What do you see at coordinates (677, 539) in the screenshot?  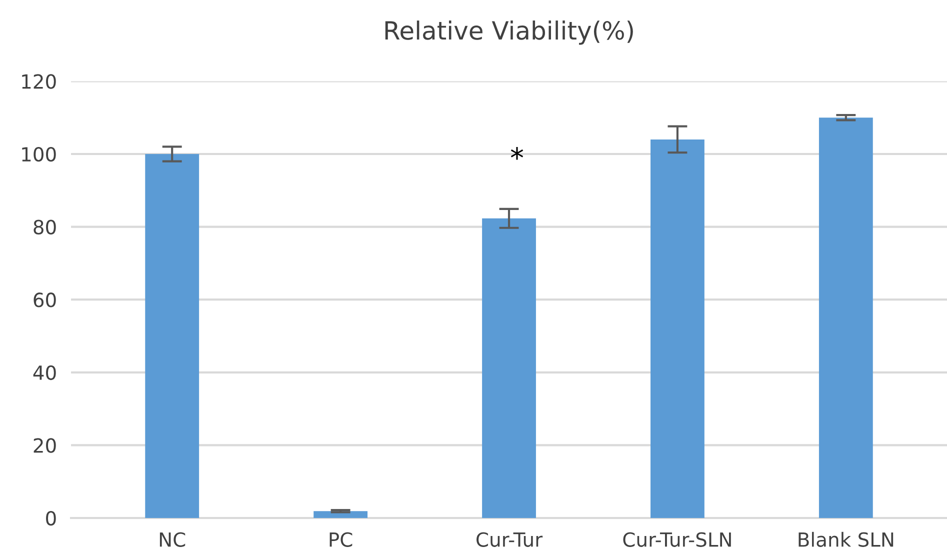 I see `x-tick-label: Cur-Tur-SLN` at bounding box center [677, 539].